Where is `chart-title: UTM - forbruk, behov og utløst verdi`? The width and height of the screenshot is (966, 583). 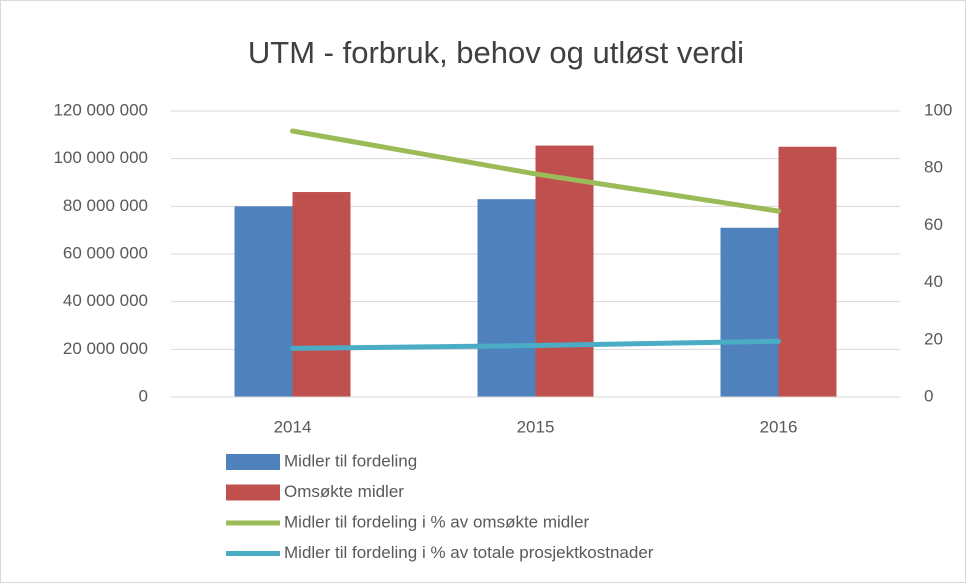 chart-title: UTM - forbruk, behov og utløst verdi is located at coordinates (496, 52).